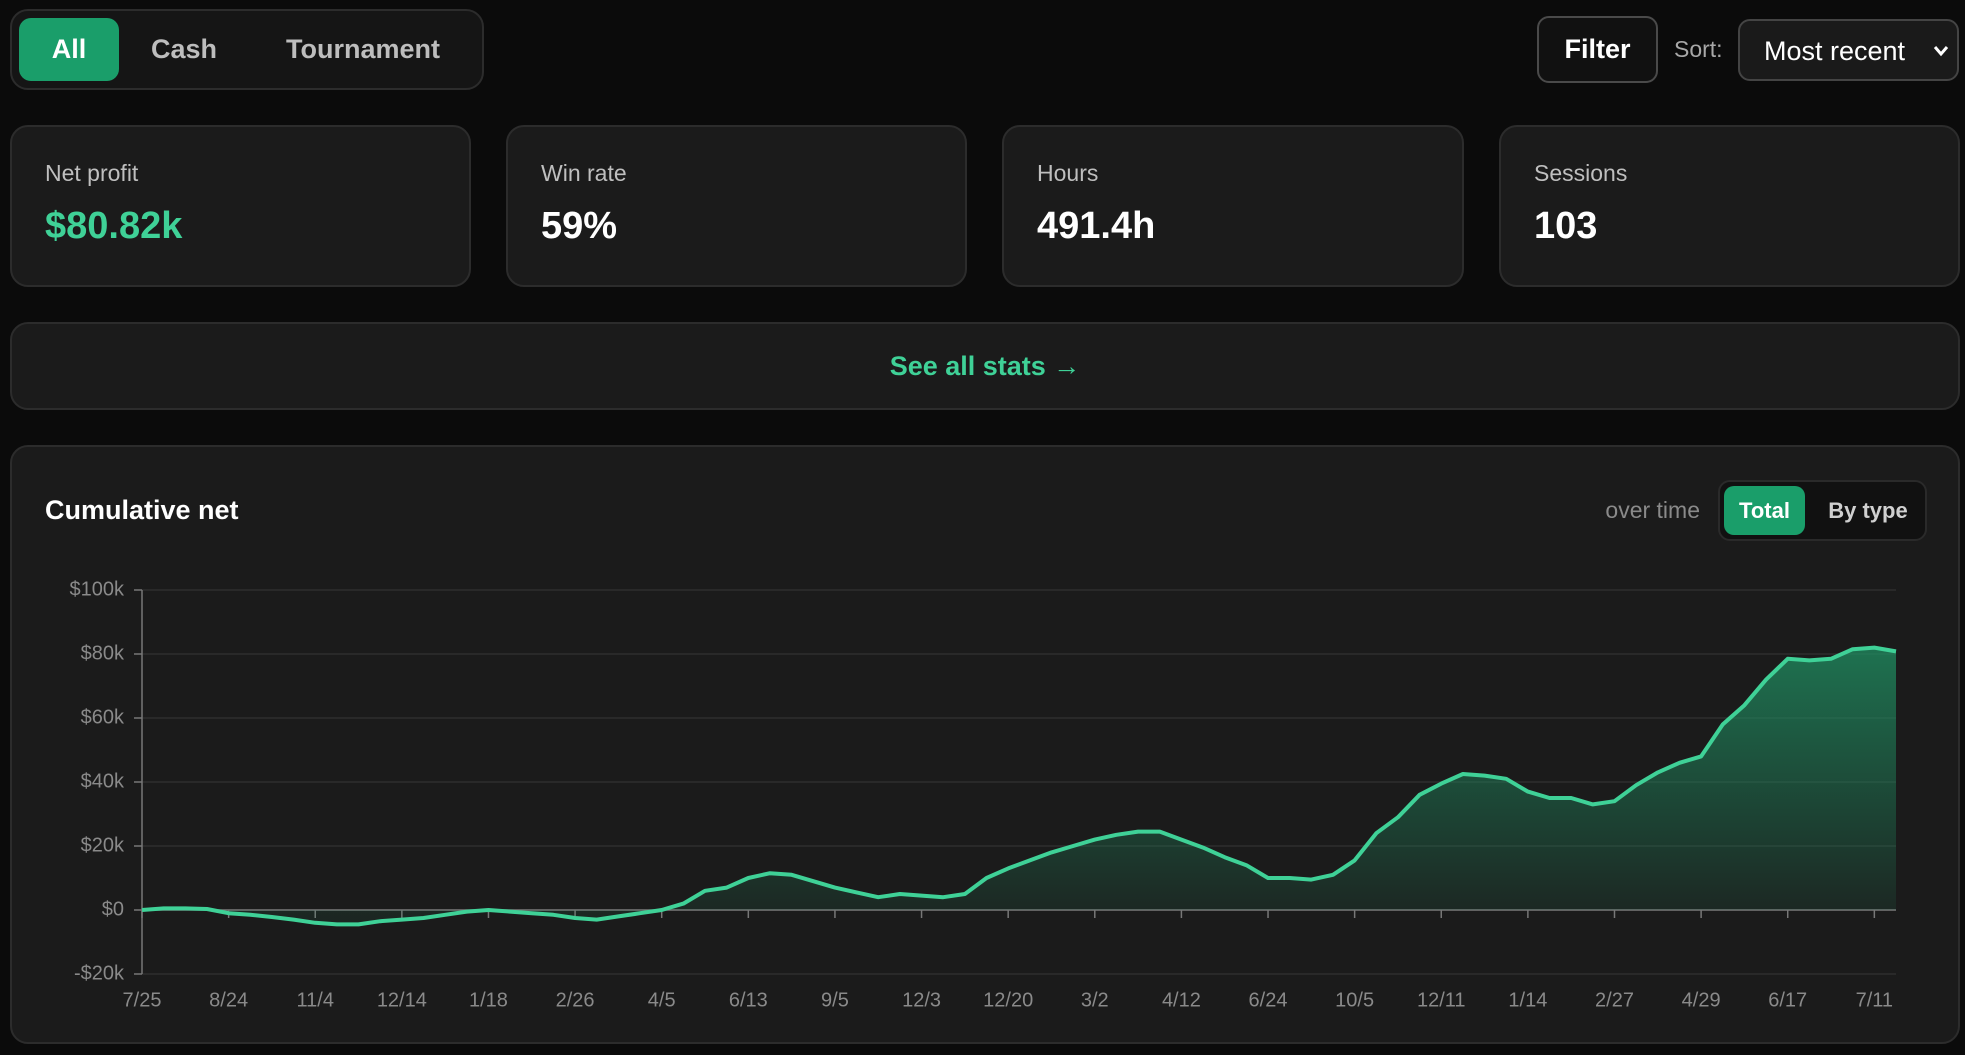 This screenshot has height=1055, width=1965. Describe the element at coordinates (363, 49) in the screenshot. I see `tab: Tournament` at that location.